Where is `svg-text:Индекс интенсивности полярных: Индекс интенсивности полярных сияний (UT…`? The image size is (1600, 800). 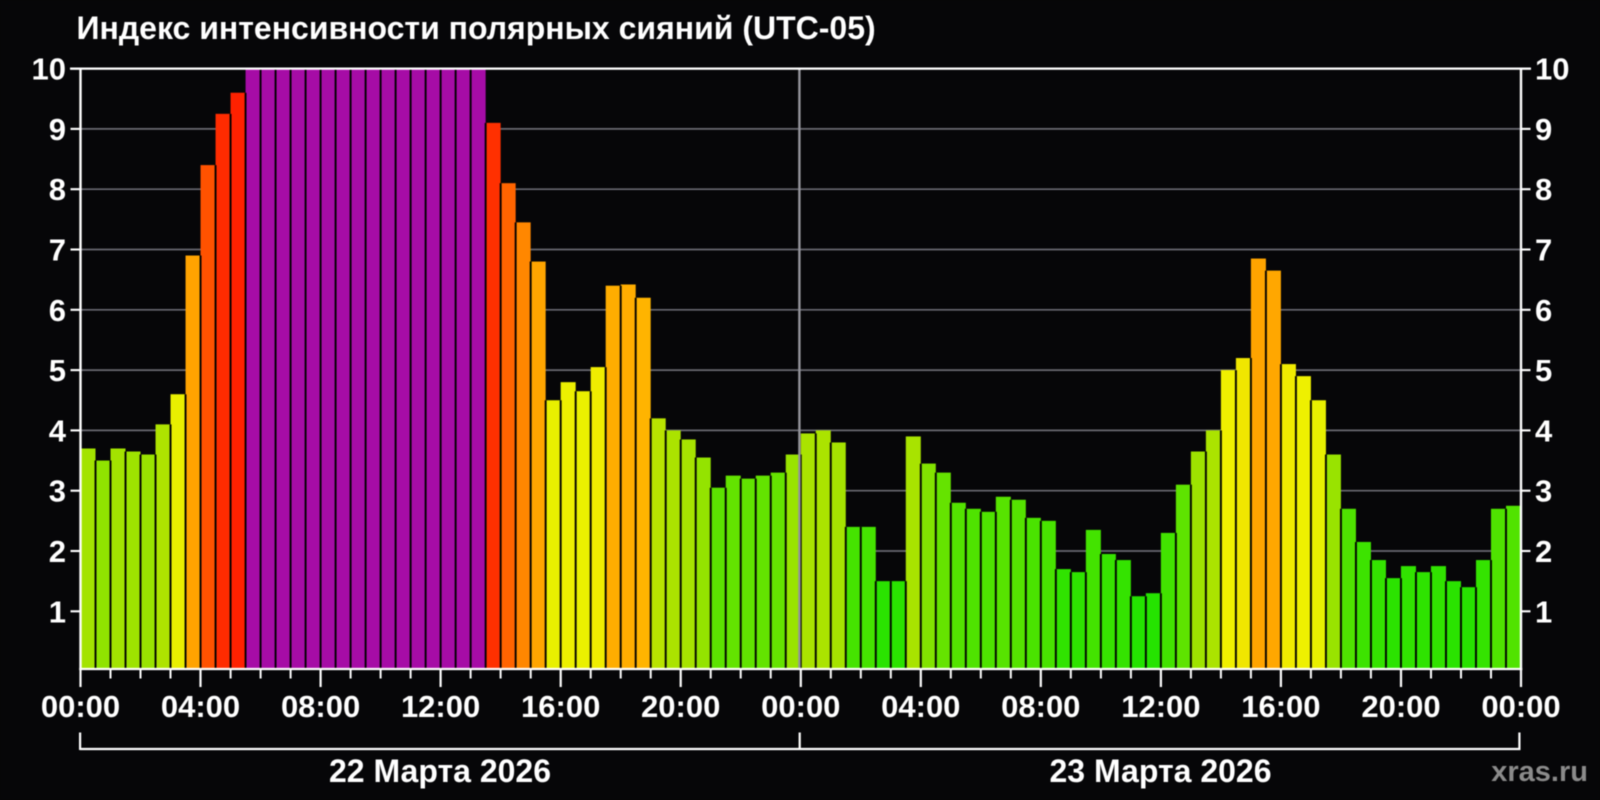 svg-text:Индекс интенсивности полярных: Индекс интенсивности полярных сияний (UT… is located at coordinates (476, 28).